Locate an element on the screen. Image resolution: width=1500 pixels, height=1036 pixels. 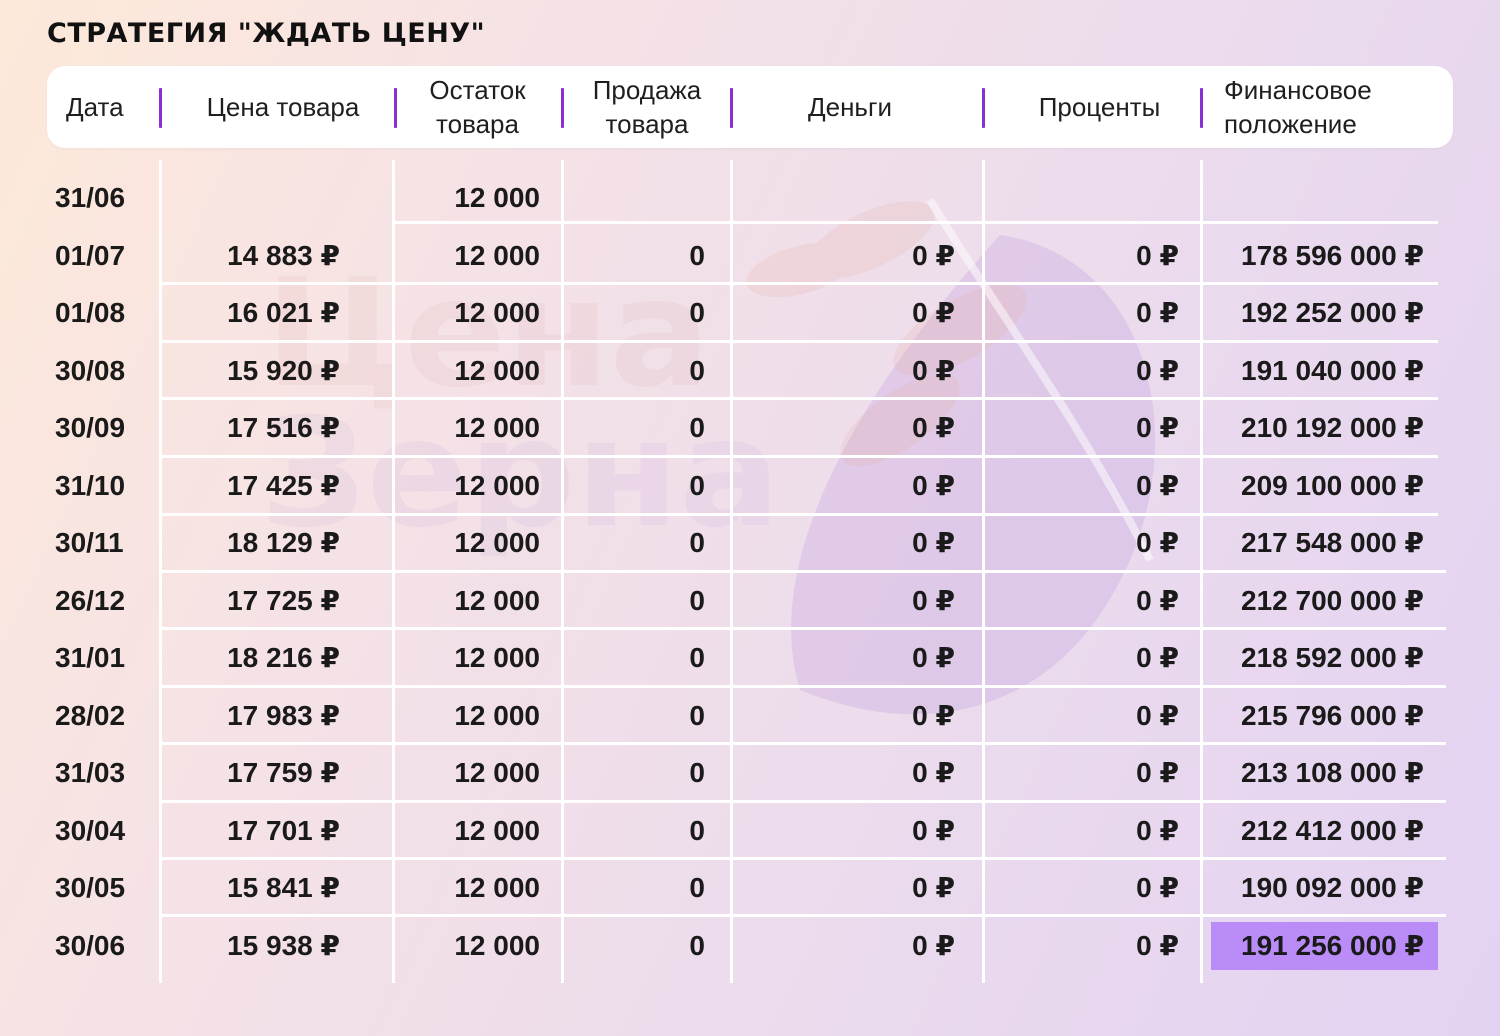
cell-interest is located at coordinates (1081, 197).